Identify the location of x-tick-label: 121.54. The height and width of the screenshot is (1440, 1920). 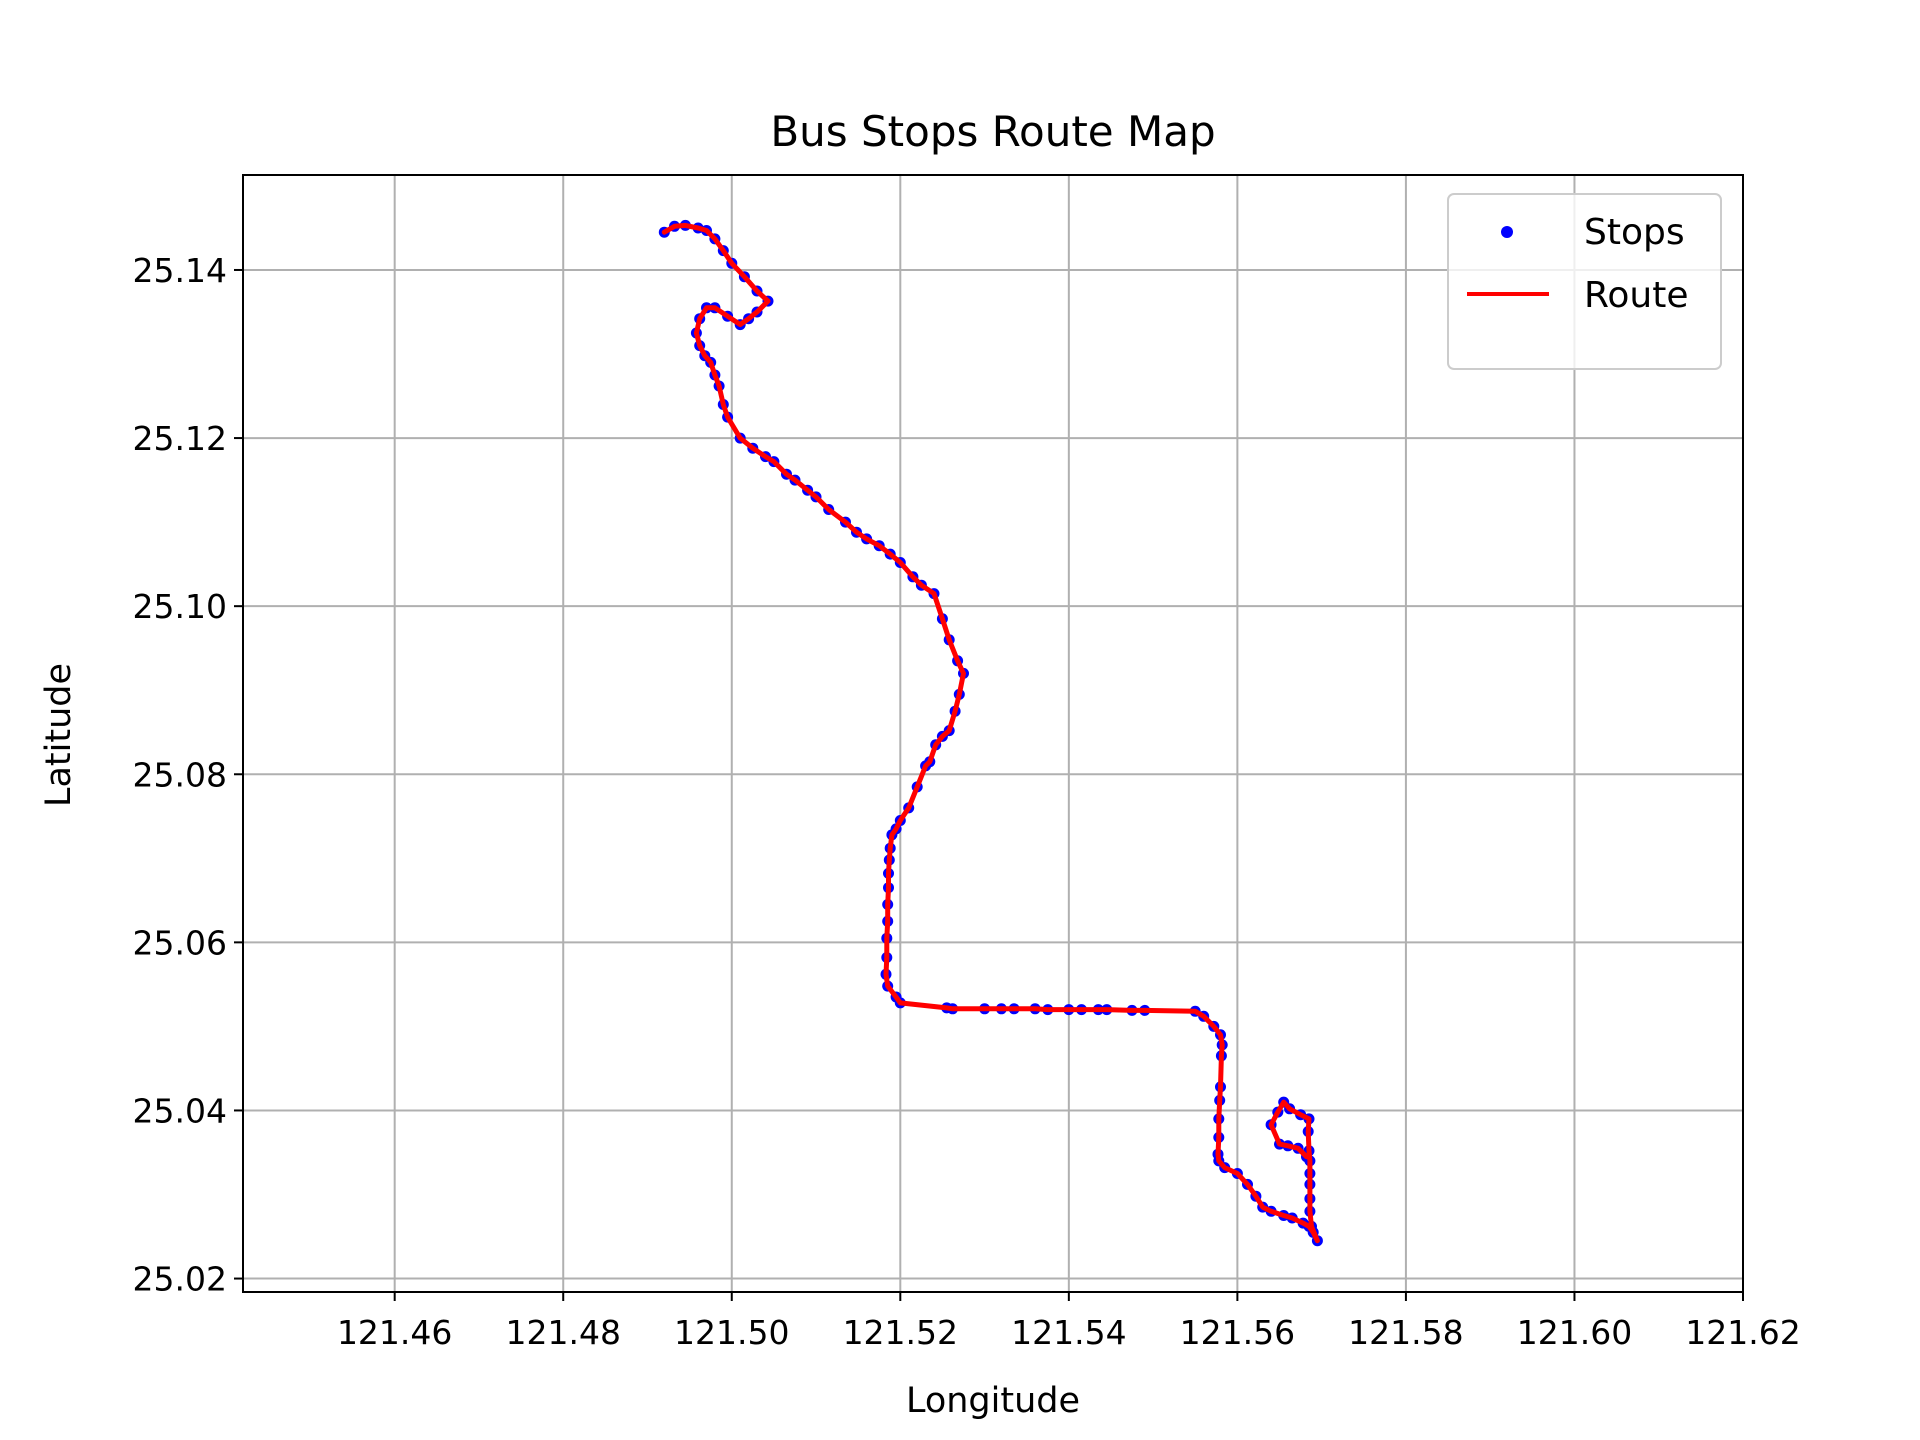
(1068, 1332).